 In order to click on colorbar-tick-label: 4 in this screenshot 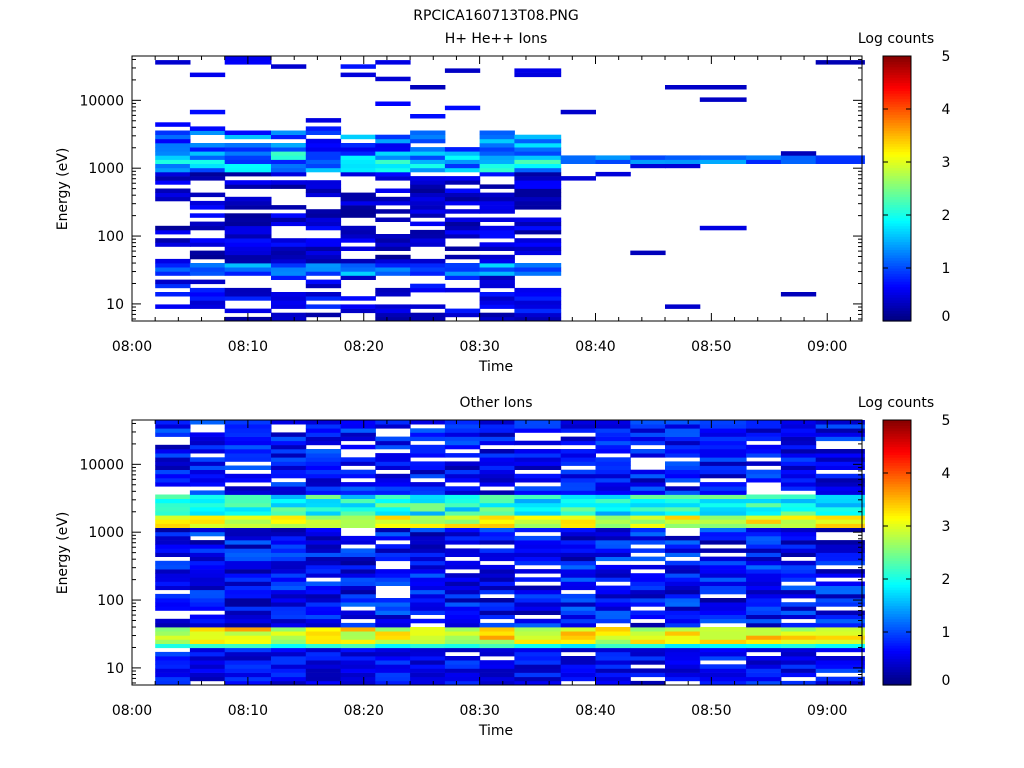, I will do `click(946, 110)`.